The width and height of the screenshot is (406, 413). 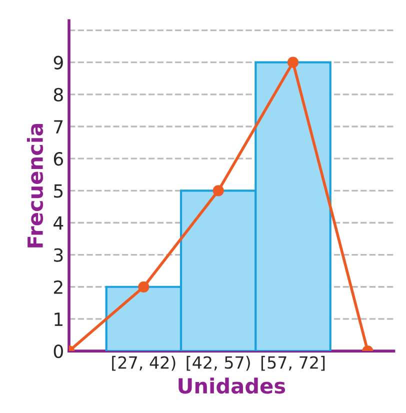 I want to click on x-tick-label: [57, 72], so click(x=293, y=363).